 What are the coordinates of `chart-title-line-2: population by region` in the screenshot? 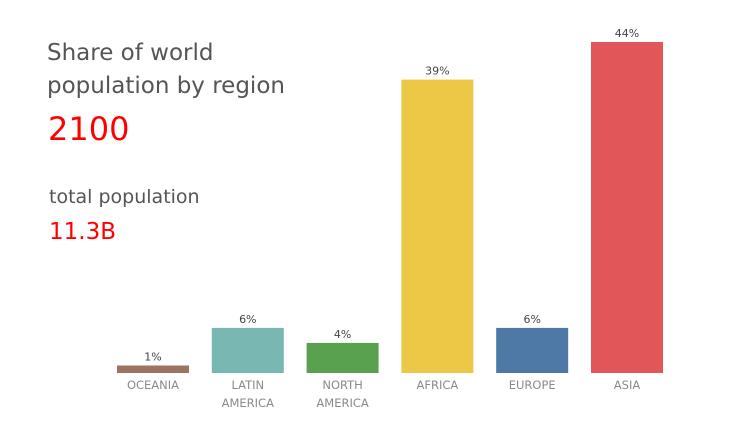 It's located at (166, 86).